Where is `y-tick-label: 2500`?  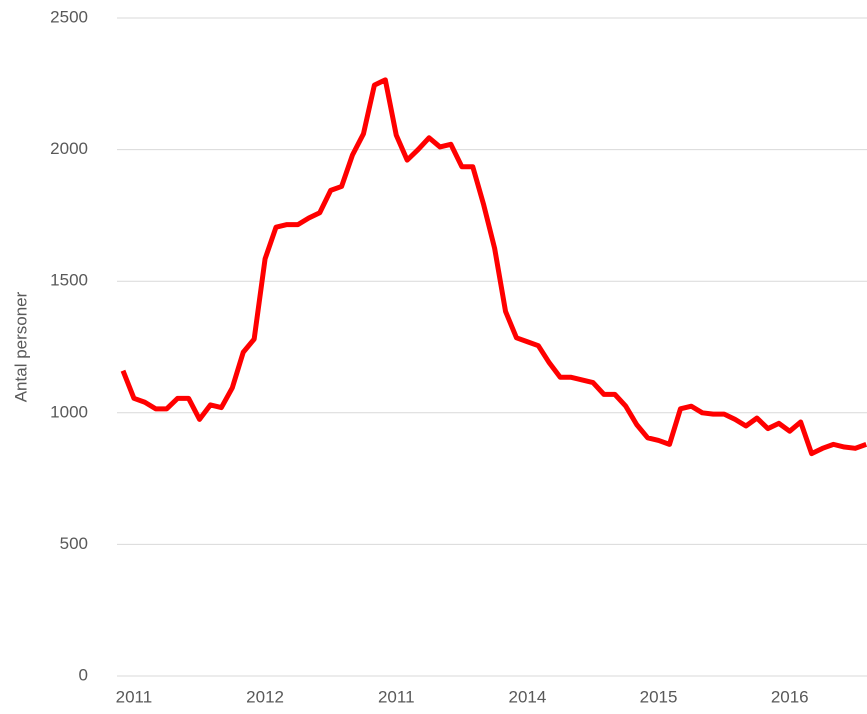
y-tick-label: 2500 is located at coordinates (69, 16).